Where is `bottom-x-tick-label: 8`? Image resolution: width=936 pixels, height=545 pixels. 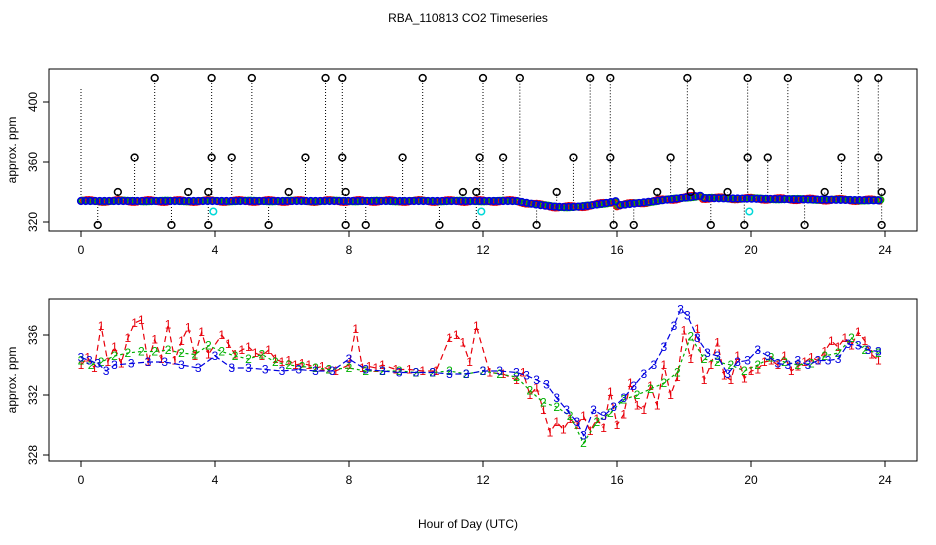
bottom-x-tick-label: 8 is located at coordinates (349, 480).